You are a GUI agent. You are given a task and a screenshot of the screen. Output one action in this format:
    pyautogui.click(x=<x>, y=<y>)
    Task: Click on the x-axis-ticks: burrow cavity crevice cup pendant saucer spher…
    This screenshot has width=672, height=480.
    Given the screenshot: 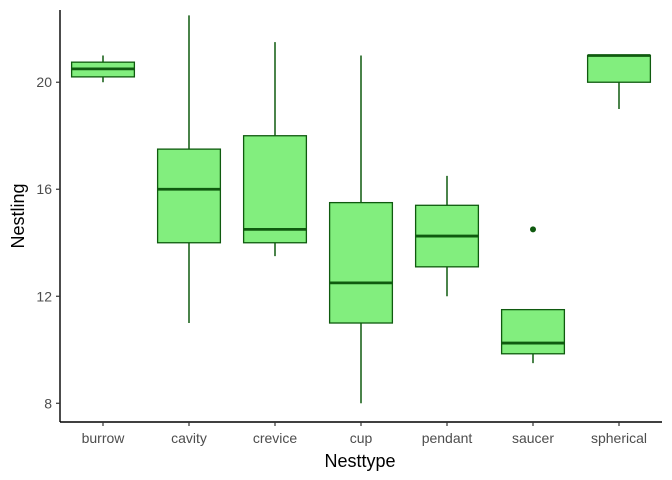 What is the action you would take?
    pyautogui.click(x=364, y=434)
    